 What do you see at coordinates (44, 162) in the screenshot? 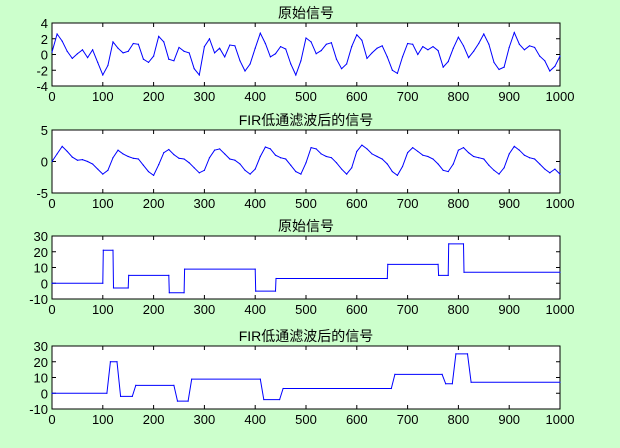
I see `y-tick-label: 0` at bounding box center [44, 162].